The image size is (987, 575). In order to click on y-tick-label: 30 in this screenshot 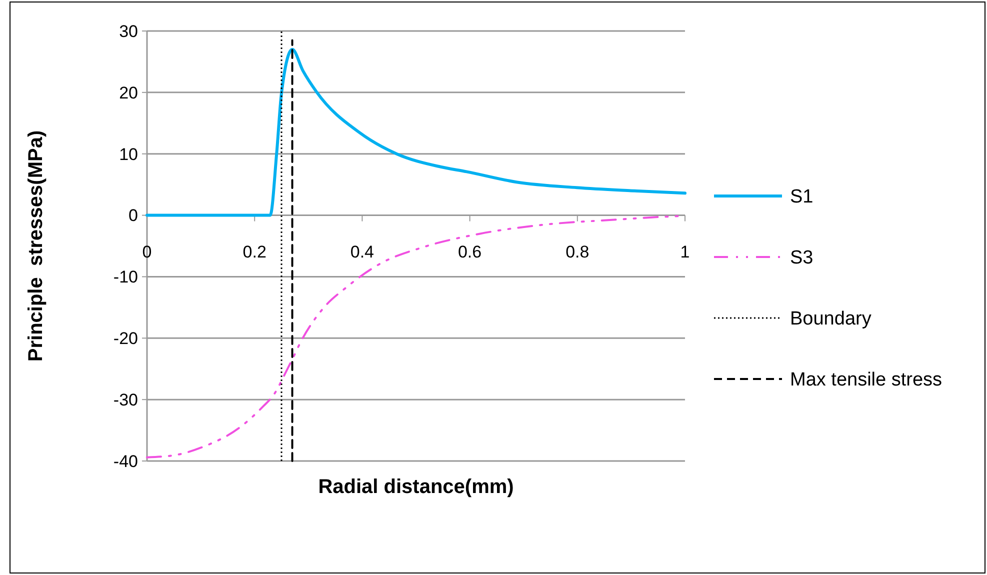, I will do `click(128, 31)`.